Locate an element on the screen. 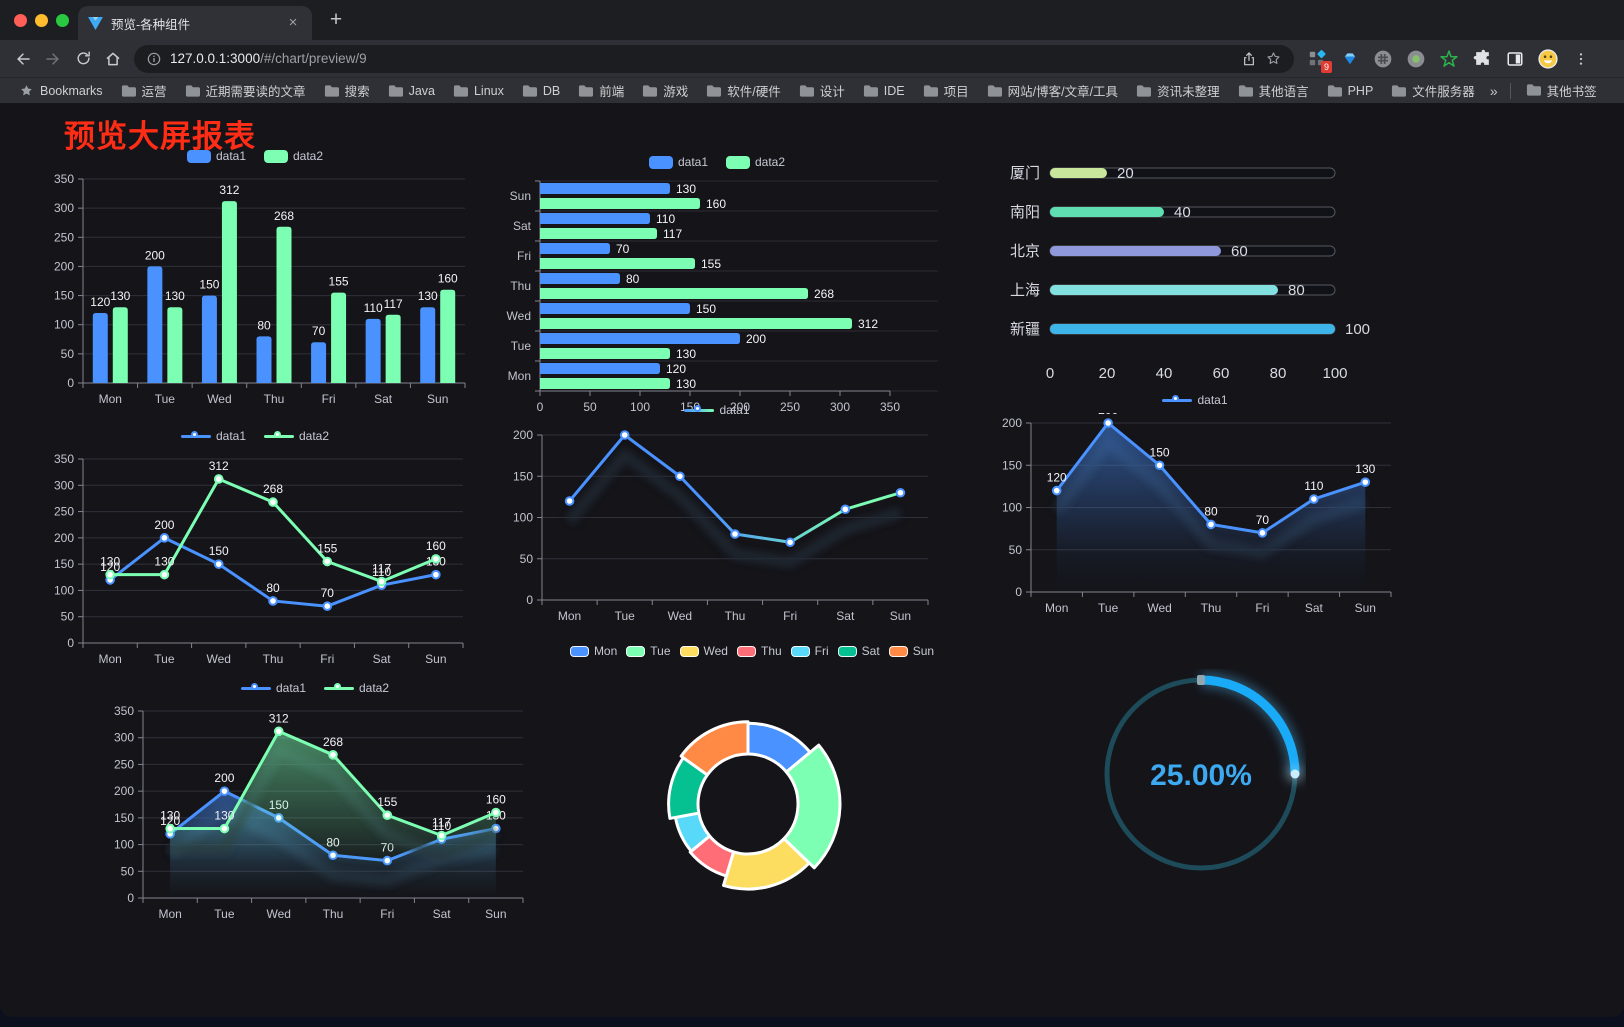  share-icon is located at coordinates (1249, 59).